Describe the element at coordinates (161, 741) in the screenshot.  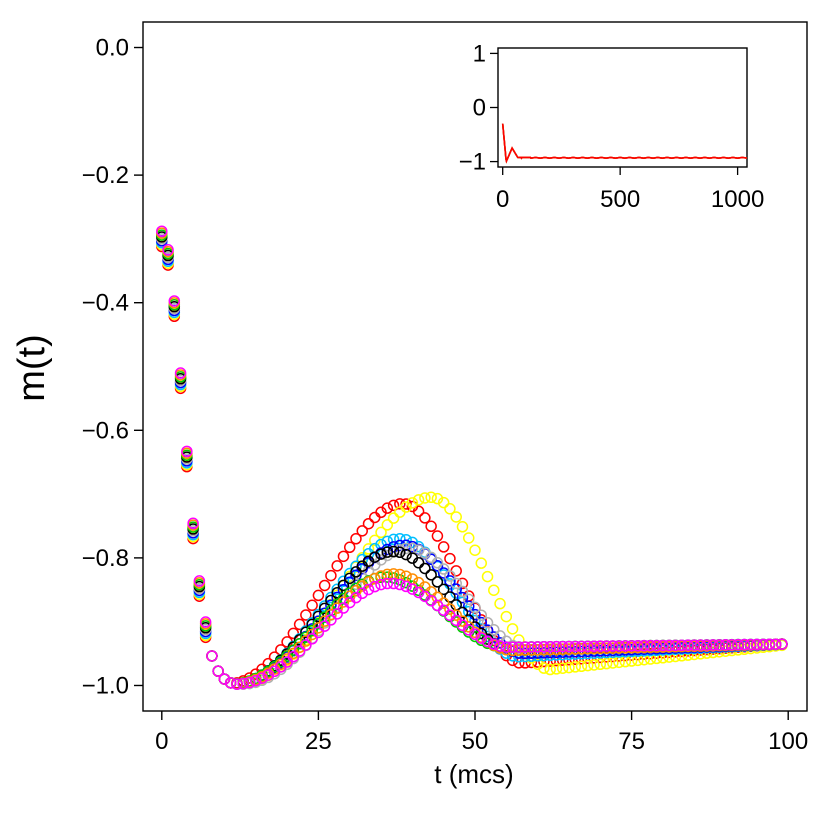
I see `x-tick-label: 0` at that location.